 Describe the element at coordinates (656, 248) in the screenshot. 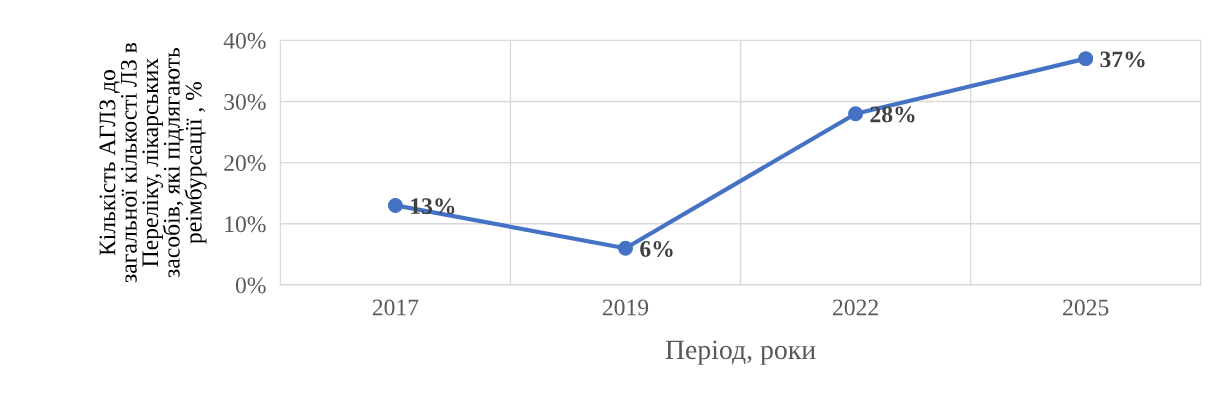

I see `text: 6%` at that location.